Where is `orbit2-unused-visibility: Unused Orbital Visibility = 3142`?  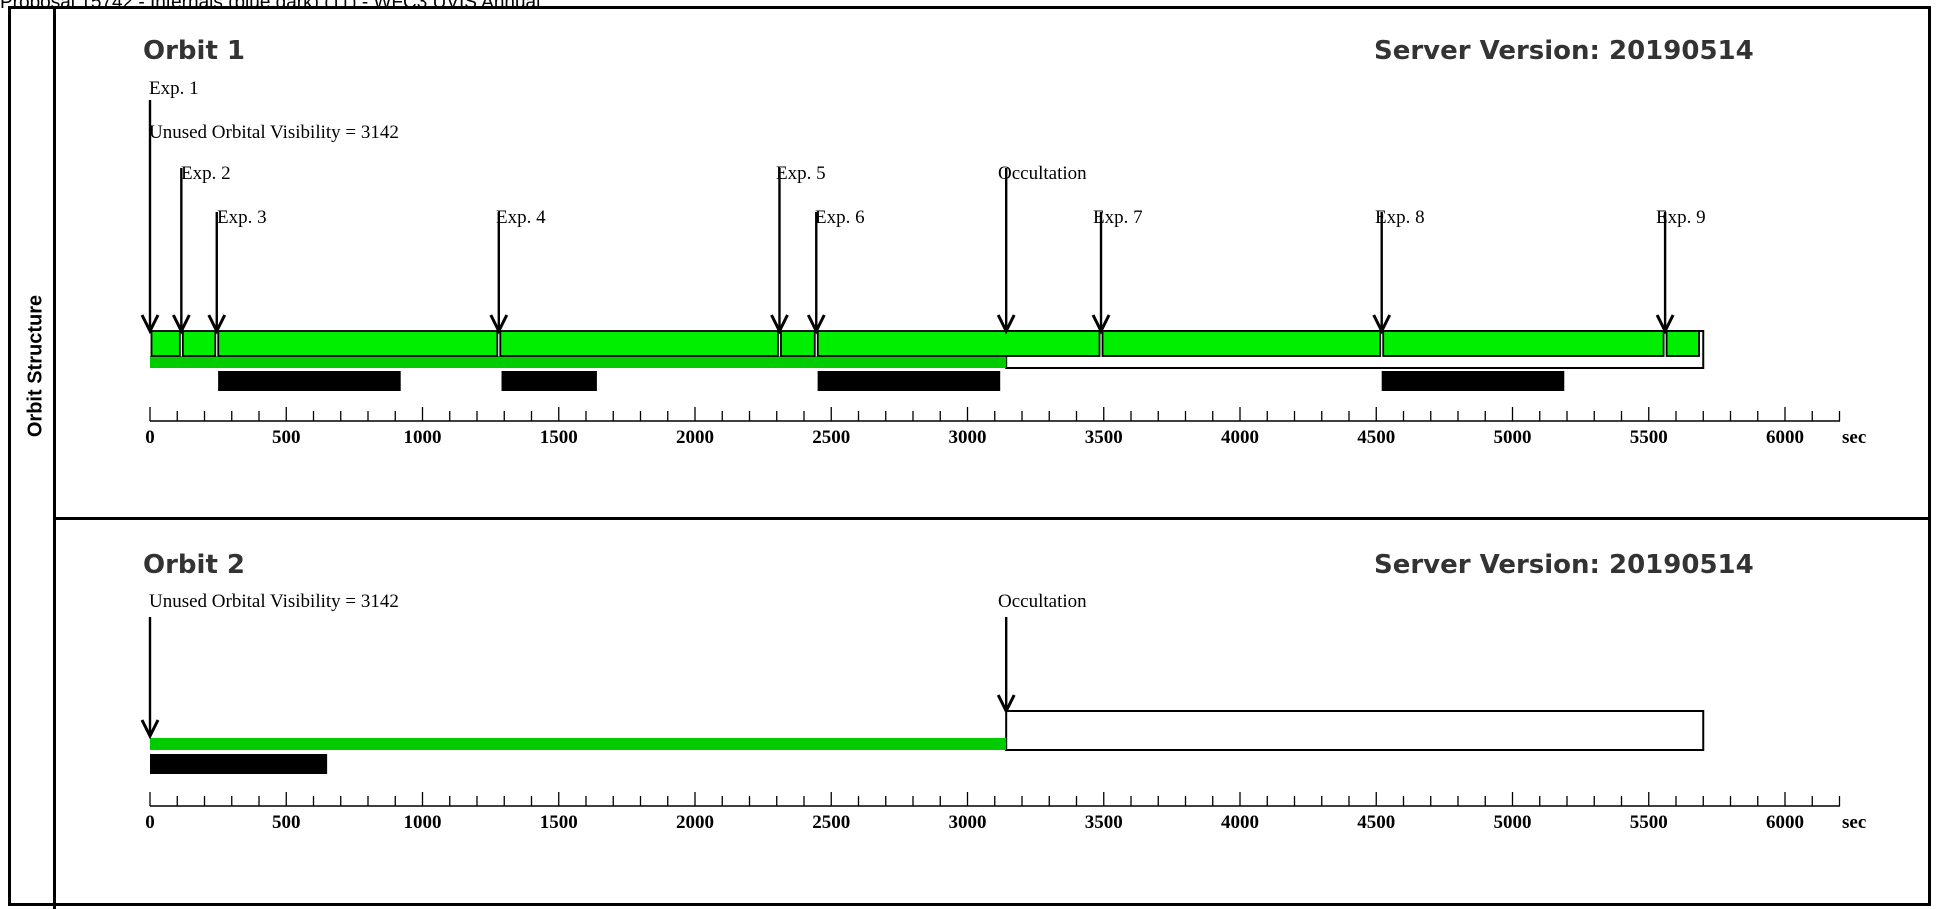 orbit2-unused-visibility: Unused Orbital Visibility = 3142 is located at coordinates (274, 601).